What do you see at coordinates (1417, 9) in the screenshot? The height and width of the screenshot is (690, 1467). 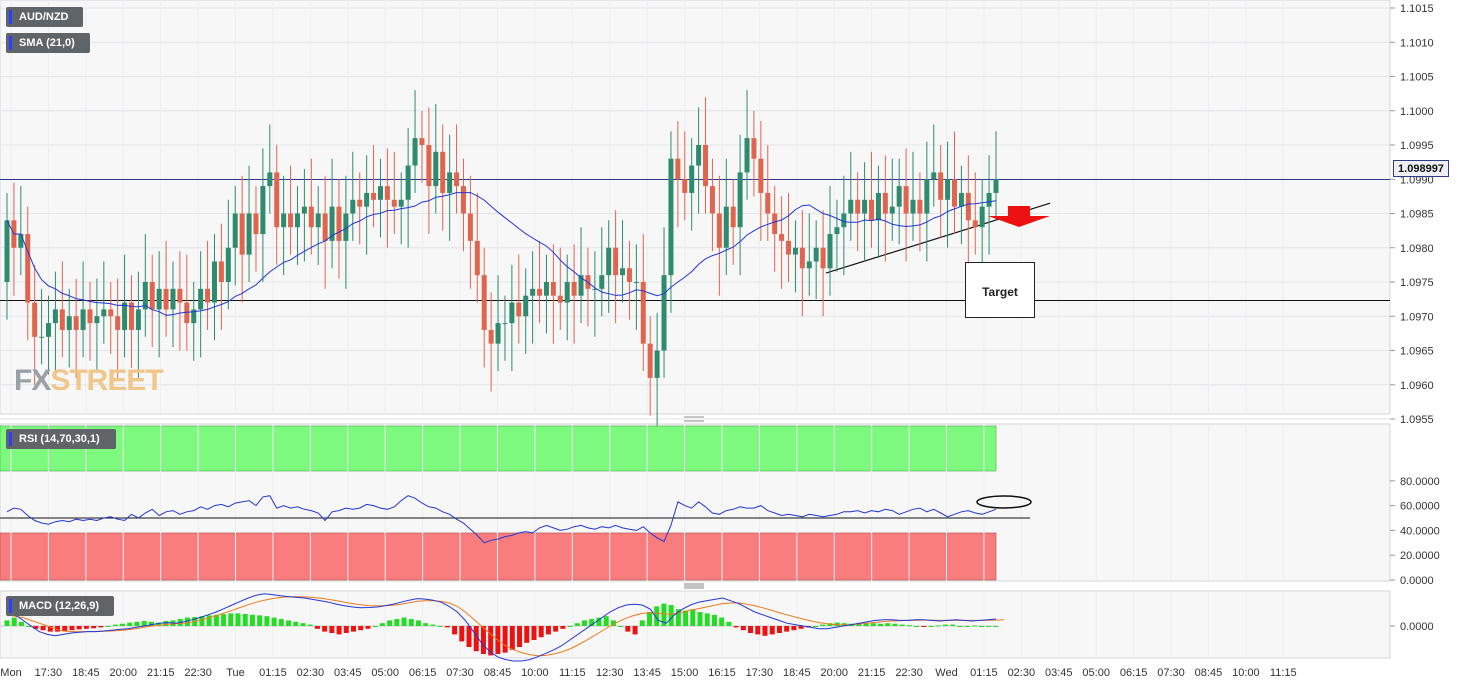 I see `price-axis-label: 1.1015` at bounding box center [1417, 9].